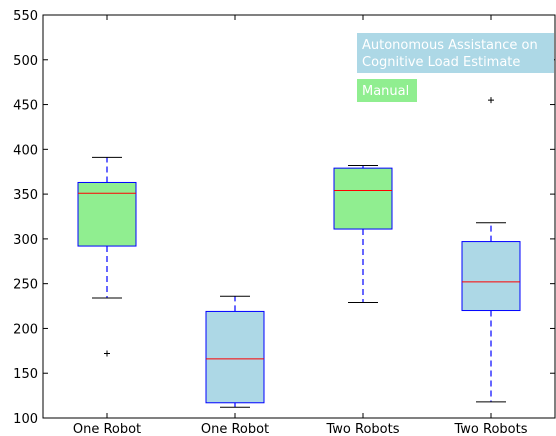  What do you see at coordinates (25, 150) in the screenshot?
I see `y-tick-label: 400` at bounding box center [25, 150].